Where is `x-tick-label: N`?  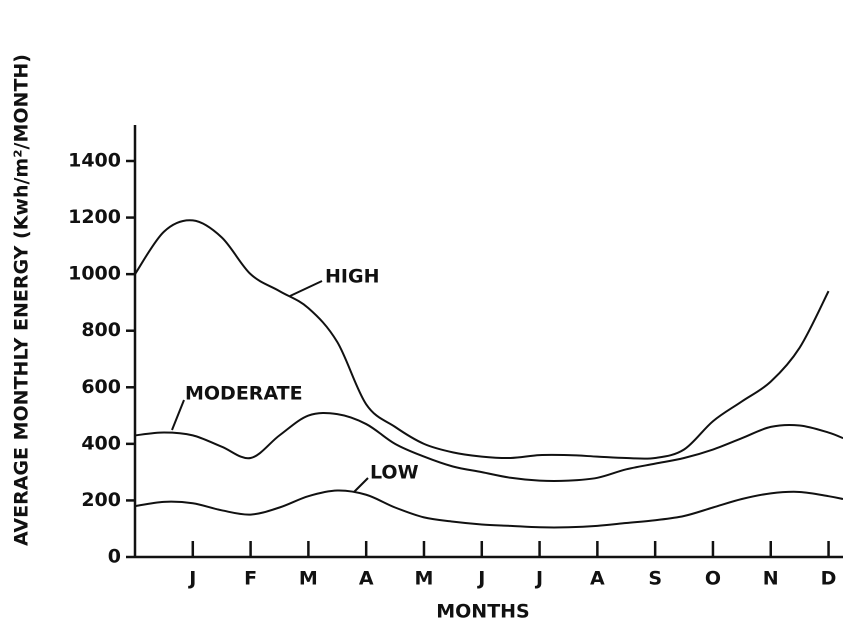 x-tick-label: N is located at coordinates (771, 579).